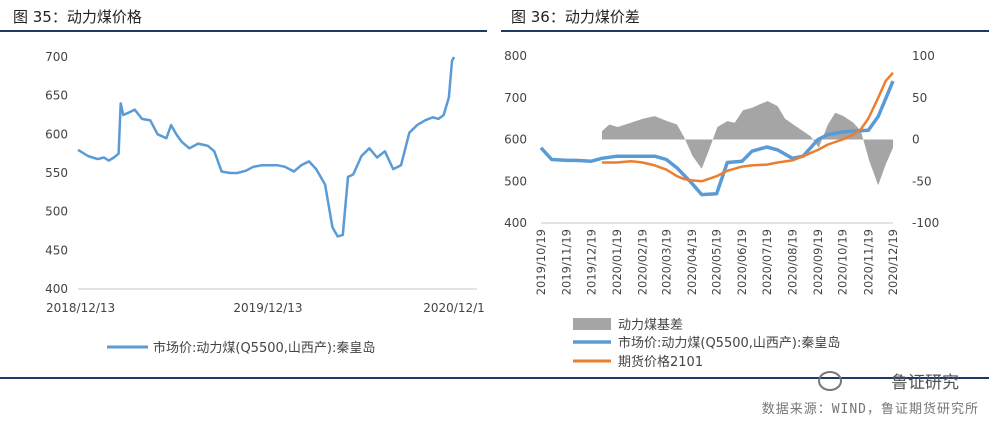 Image resolution: width=989 pixels, height=424 pixels. What do you see at coordinates (591, 262) in the screenshot?
I see `c36-xtick-2: 2019/12/19` at bounding box center [591, 262].